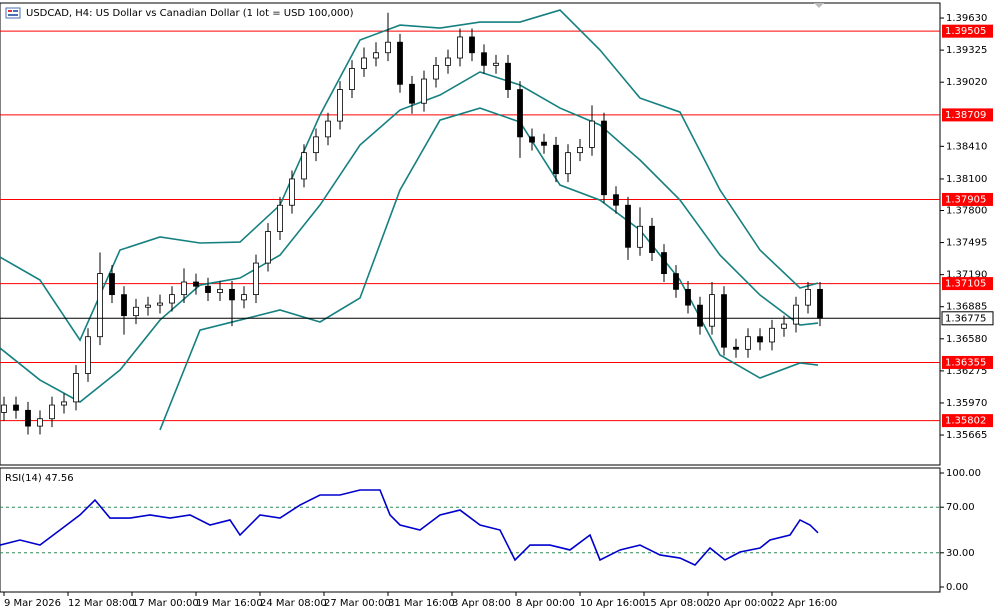  I want to click on rsi-line, so click(409, 527).